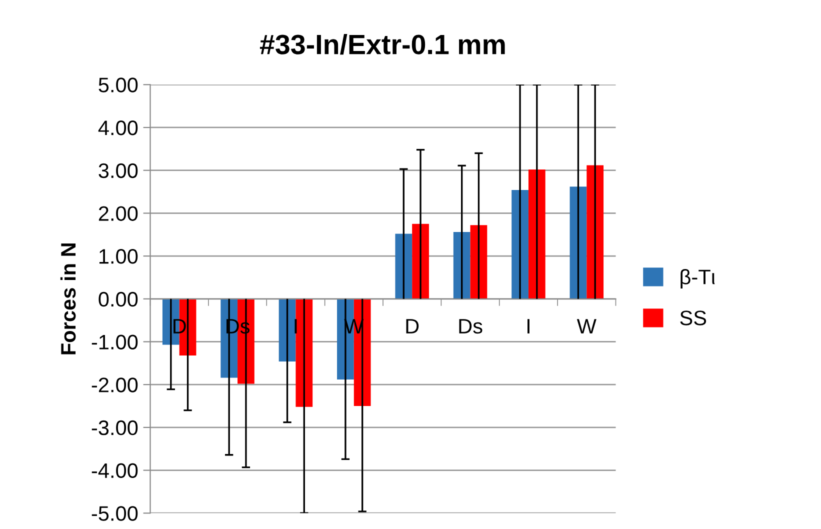 The height and width of the screenshot is (529, 821). I want to click on y-tick-label: -3.00, so click(115, 428).